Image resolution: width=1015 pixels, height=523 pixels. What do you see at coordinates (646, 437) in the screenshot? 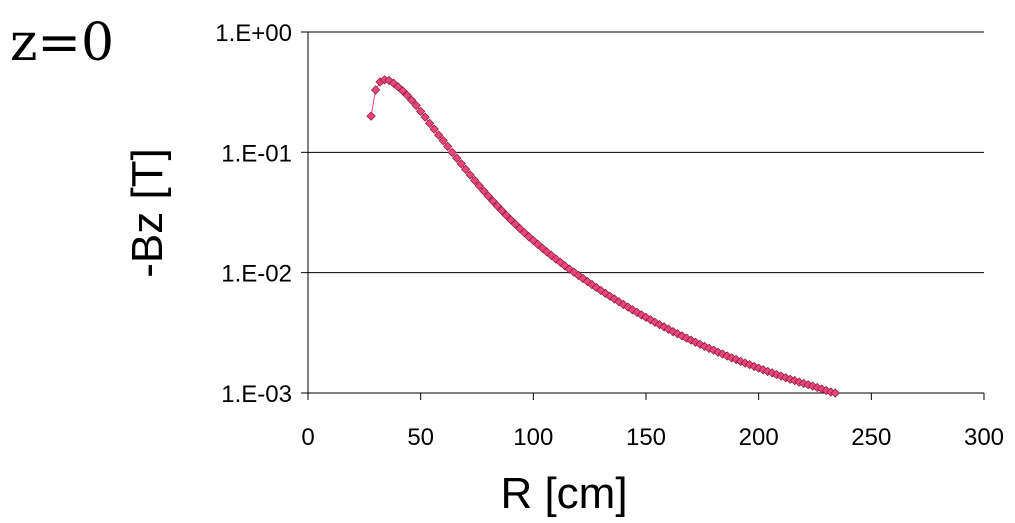
I see `x-tick-label: 150` at bounding box center [646, 437].